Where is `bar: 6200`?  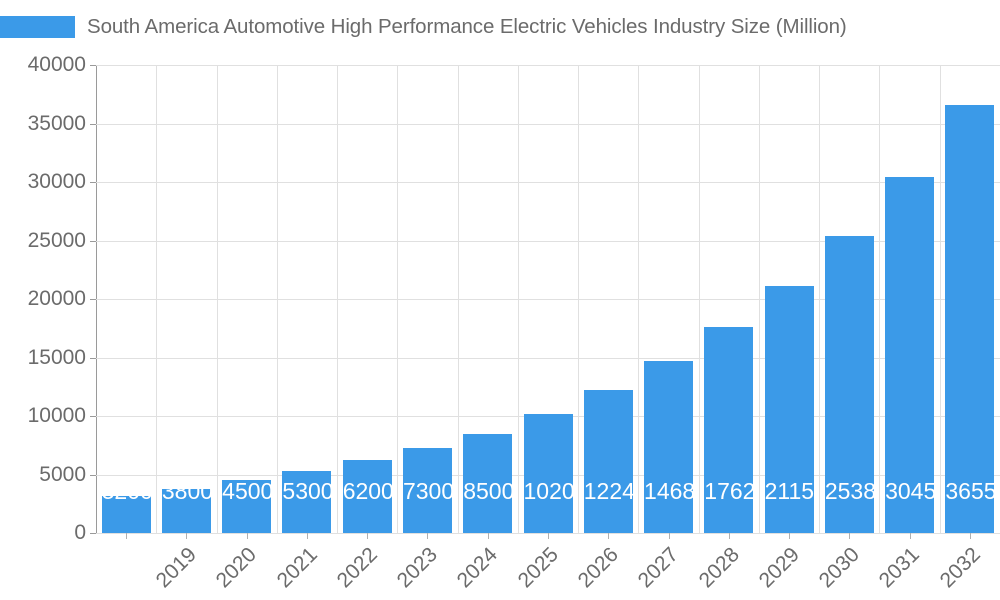
bar: 6200 is located at coordinates (367, 496).